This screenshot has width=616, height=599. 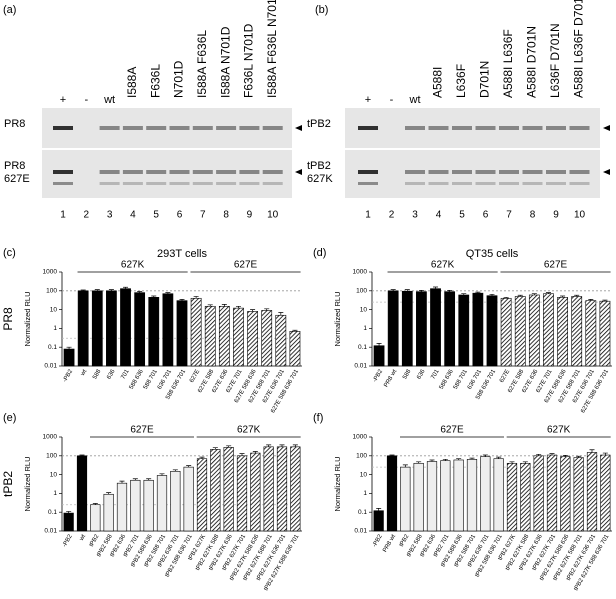 What do you see at coordinates (415, 215) in the screenshot?
I see `lane-number: 3` at bounding box center [415, 215].